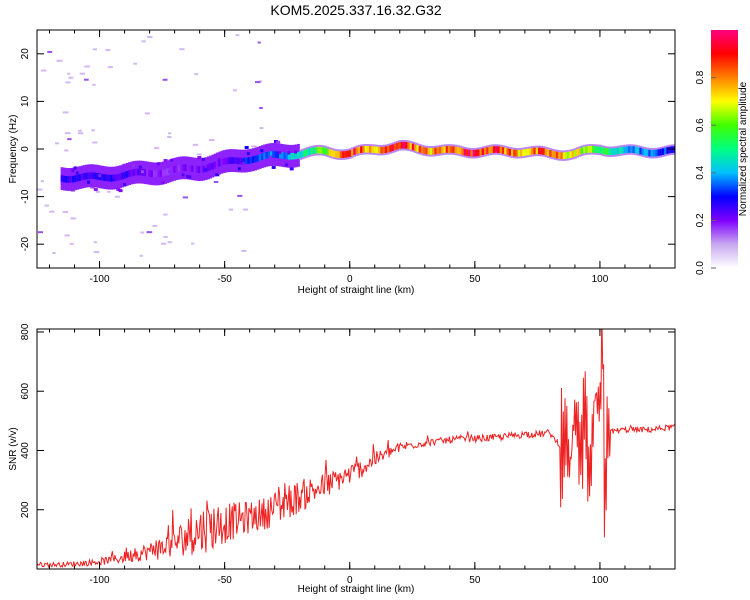 This screenshot has height=600, width=750. Describe the element at coordinates (25, 331) in the screenshot. I see `y-tick-label: 800` at that location.